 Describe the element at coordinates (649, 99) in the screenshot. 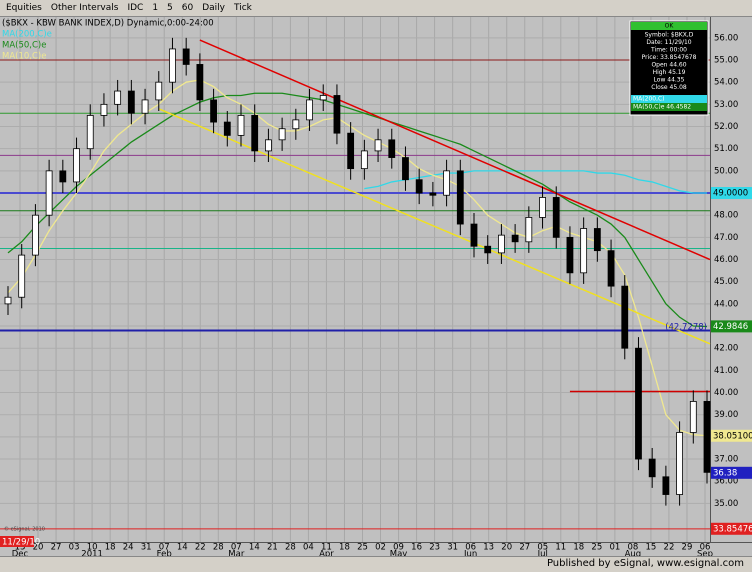

I see `info-ma-row: MA(200,C)` at that location.